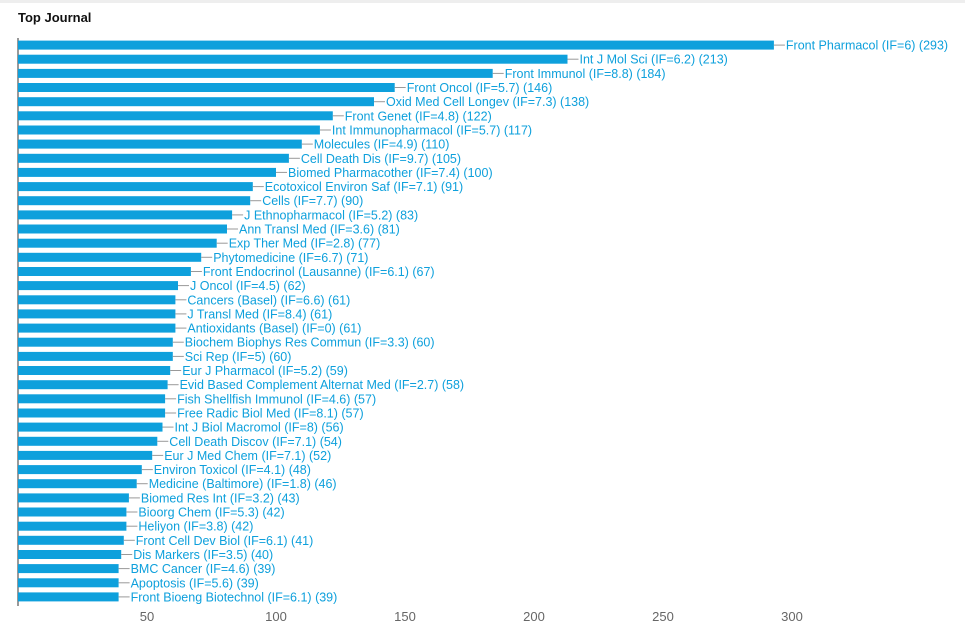  What do you see at coordinates (290, 258) in the screenshot?
I see `bar-label: Phytomedicine (IF=6.7) (71)` at bounding box center [290, 258].